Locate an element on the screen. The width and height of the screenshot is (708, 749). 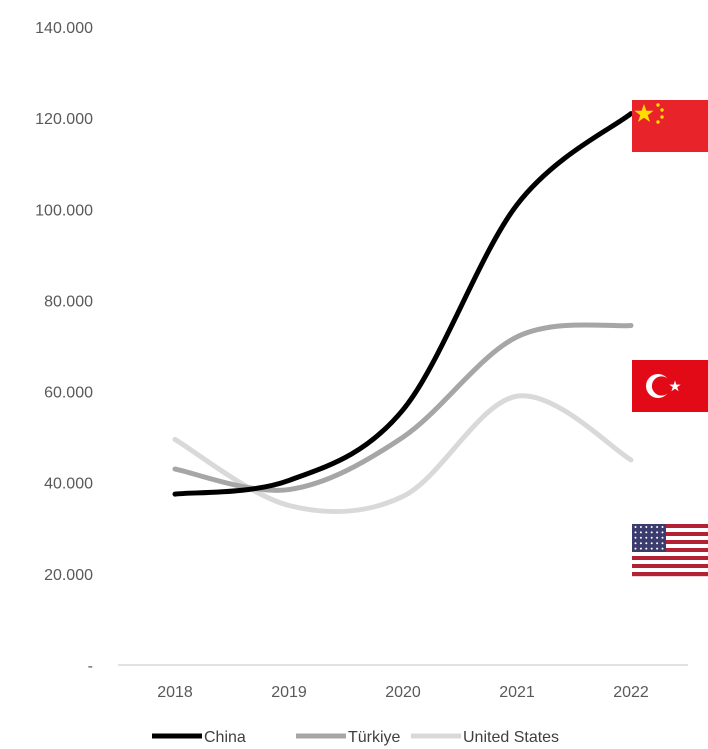
x-tick-label: 2021 is located at coordinates (517, 692).